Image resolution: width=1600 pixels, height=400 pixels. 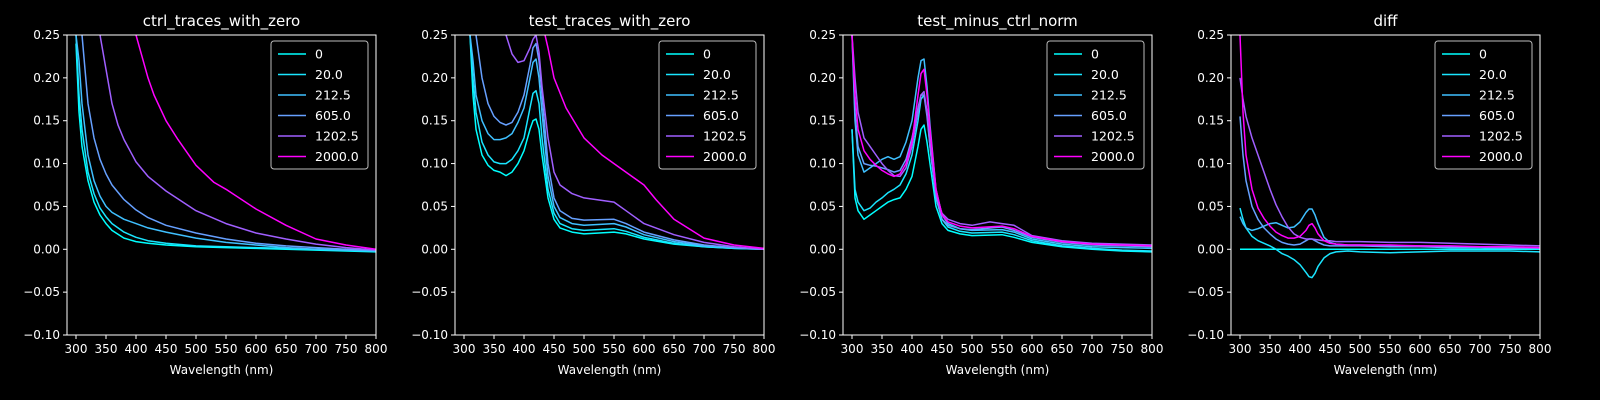 I want to click on chart-title: diff, so click(x=1385, y=21).